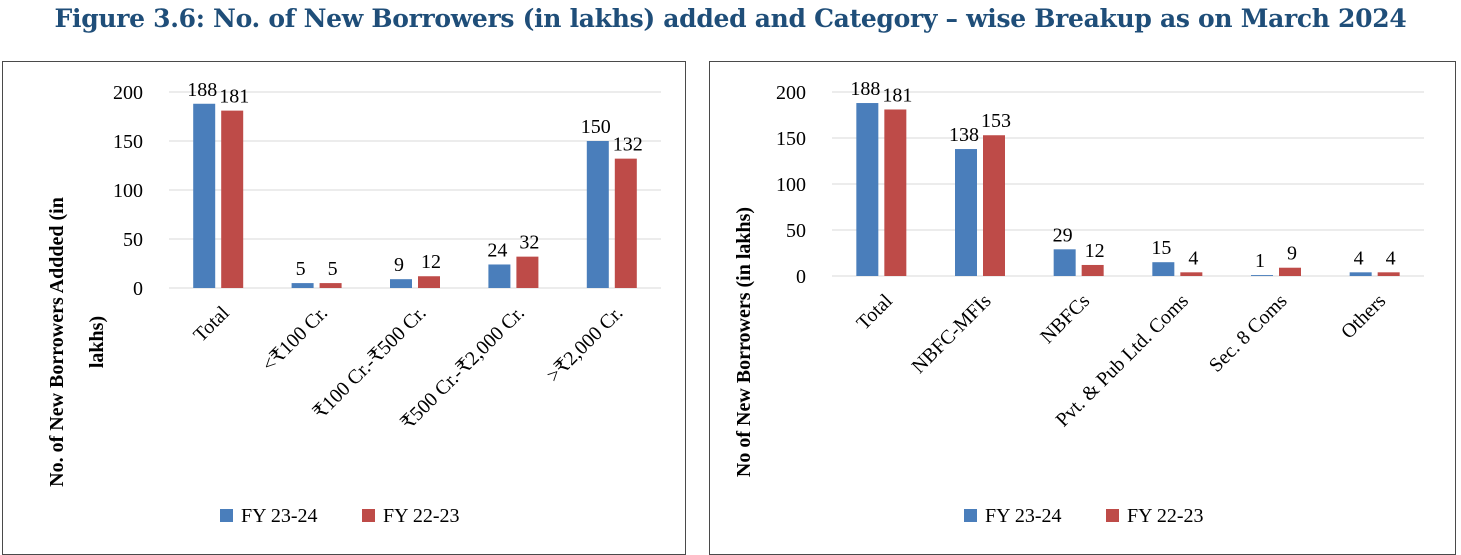 This screenshot has width=1461, height=555. I want to click on y-axis-title-line: No. of New Borrowers Addded (in, so click(57, 342).